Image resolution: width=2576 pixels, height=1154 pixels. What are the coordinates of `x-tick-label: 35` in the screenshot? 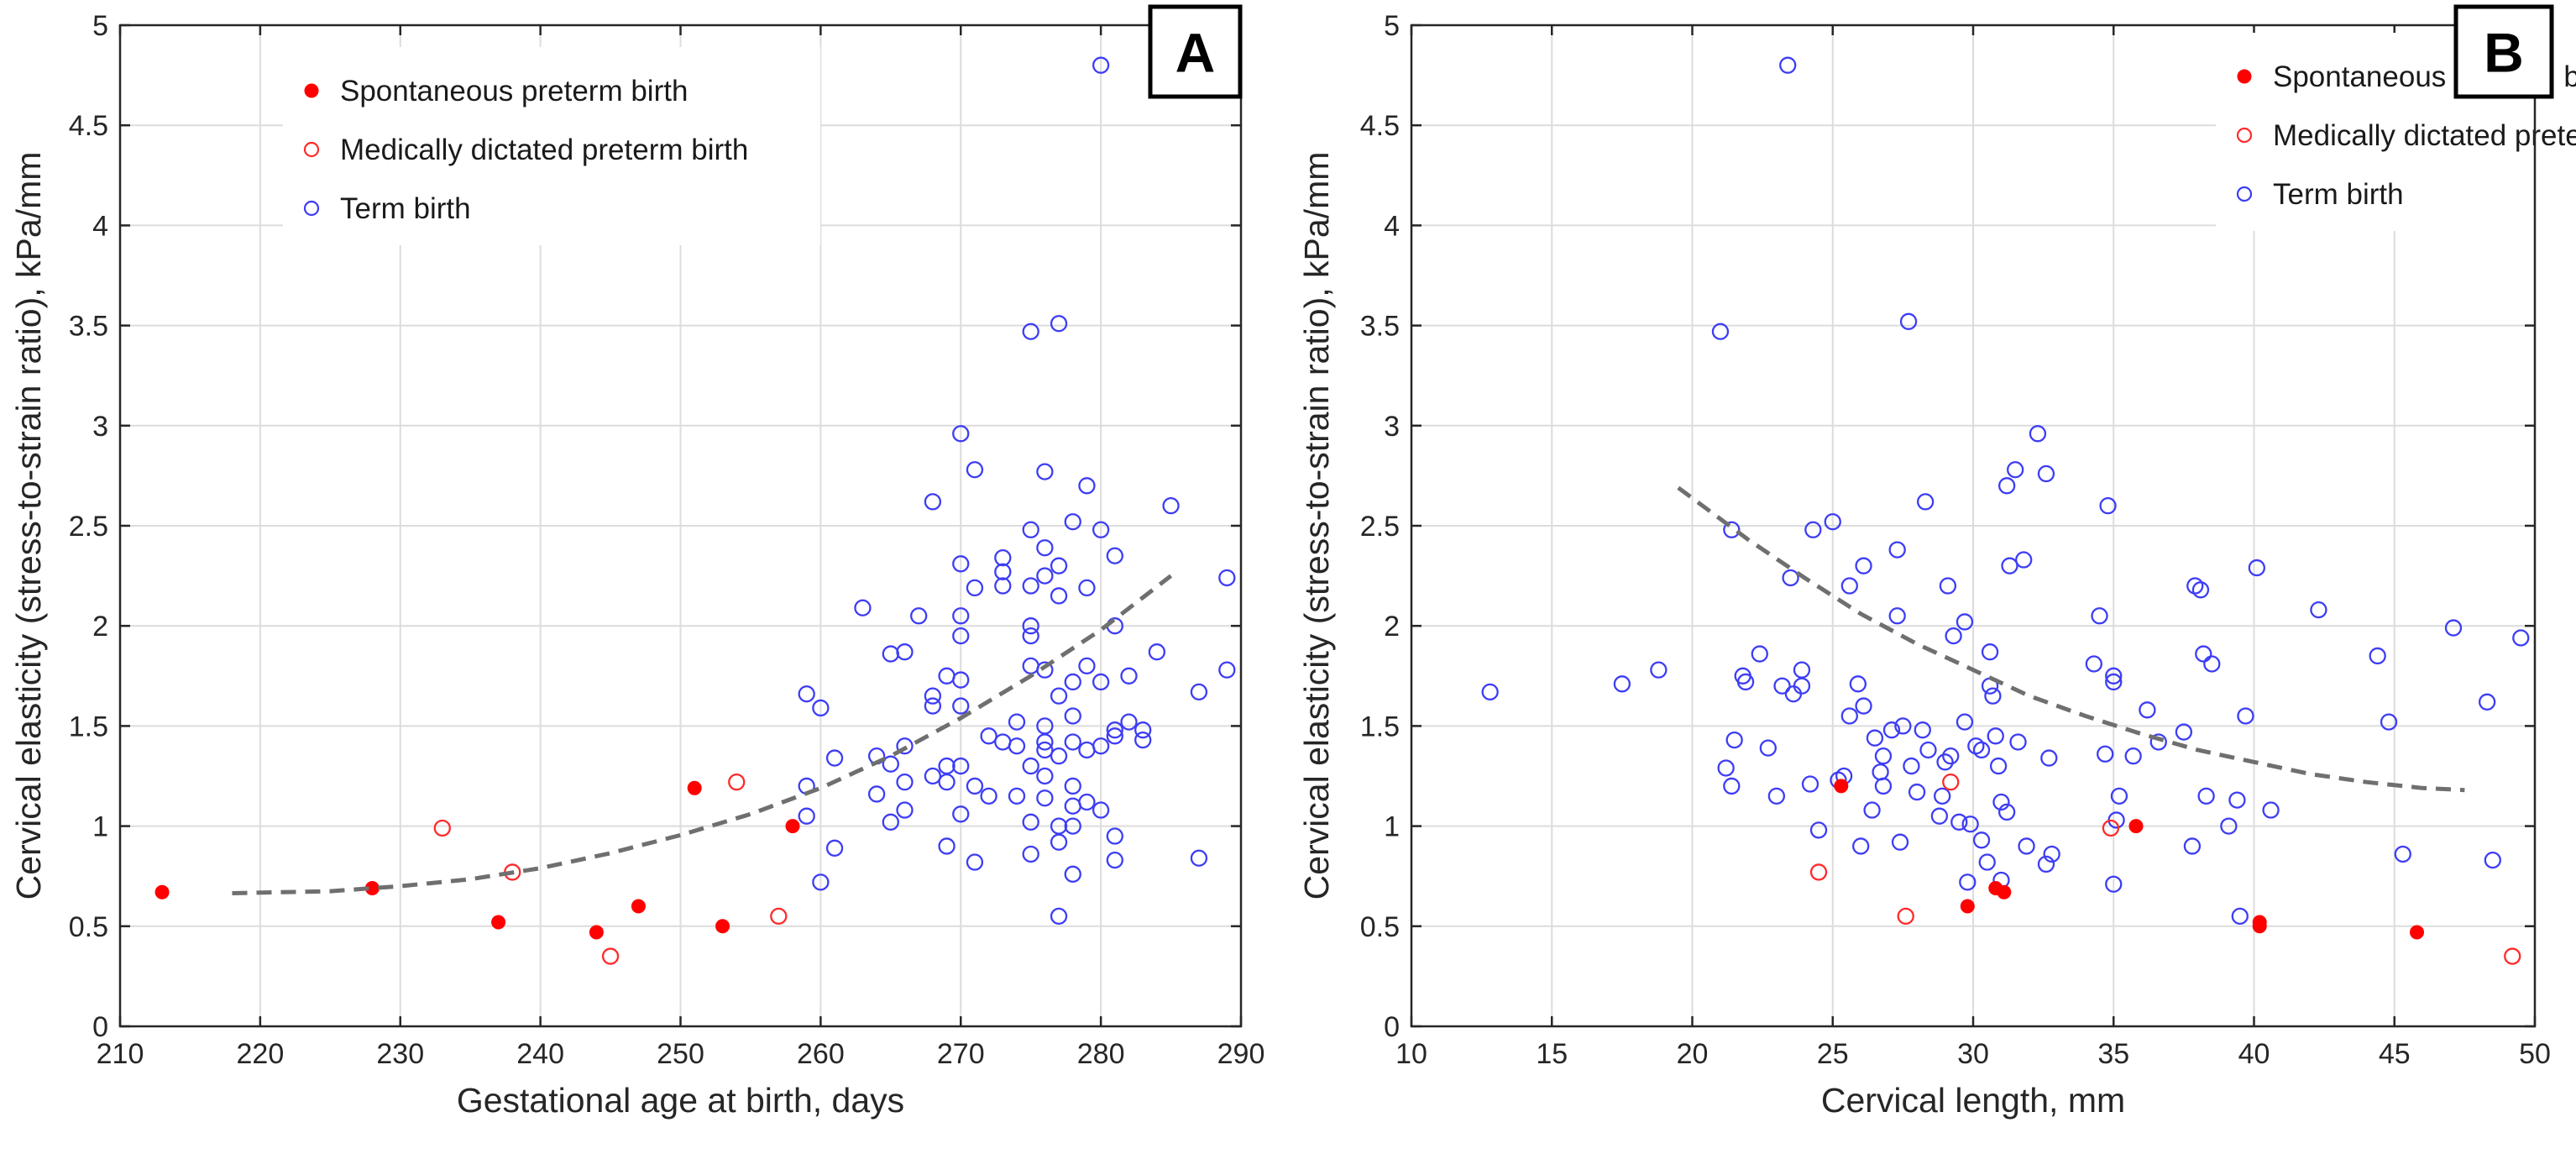 It's located at (2113, 1054).